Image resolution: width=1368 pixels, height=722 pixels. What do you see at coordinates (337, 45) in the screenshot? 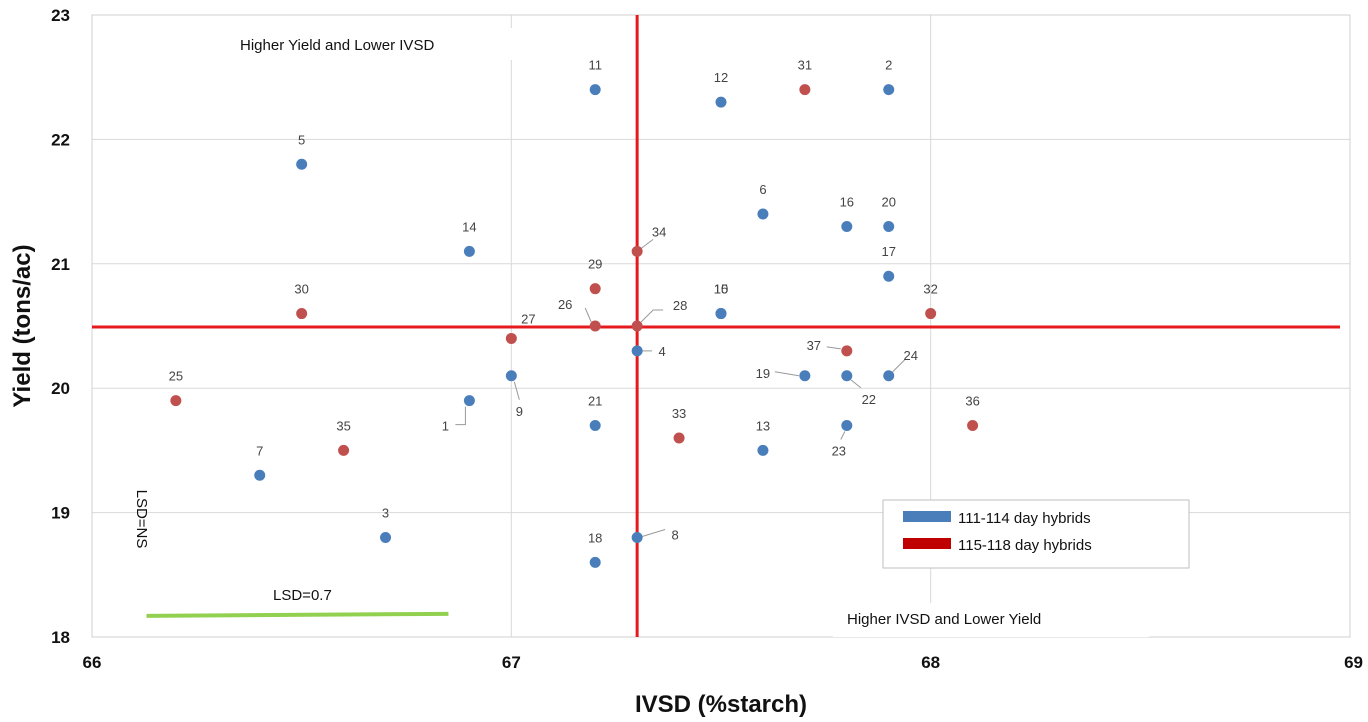
I see `annotation-higher-yield-lower-ivsd: Higher Yield and Lower IVSD` at bounding box center [337, 45].